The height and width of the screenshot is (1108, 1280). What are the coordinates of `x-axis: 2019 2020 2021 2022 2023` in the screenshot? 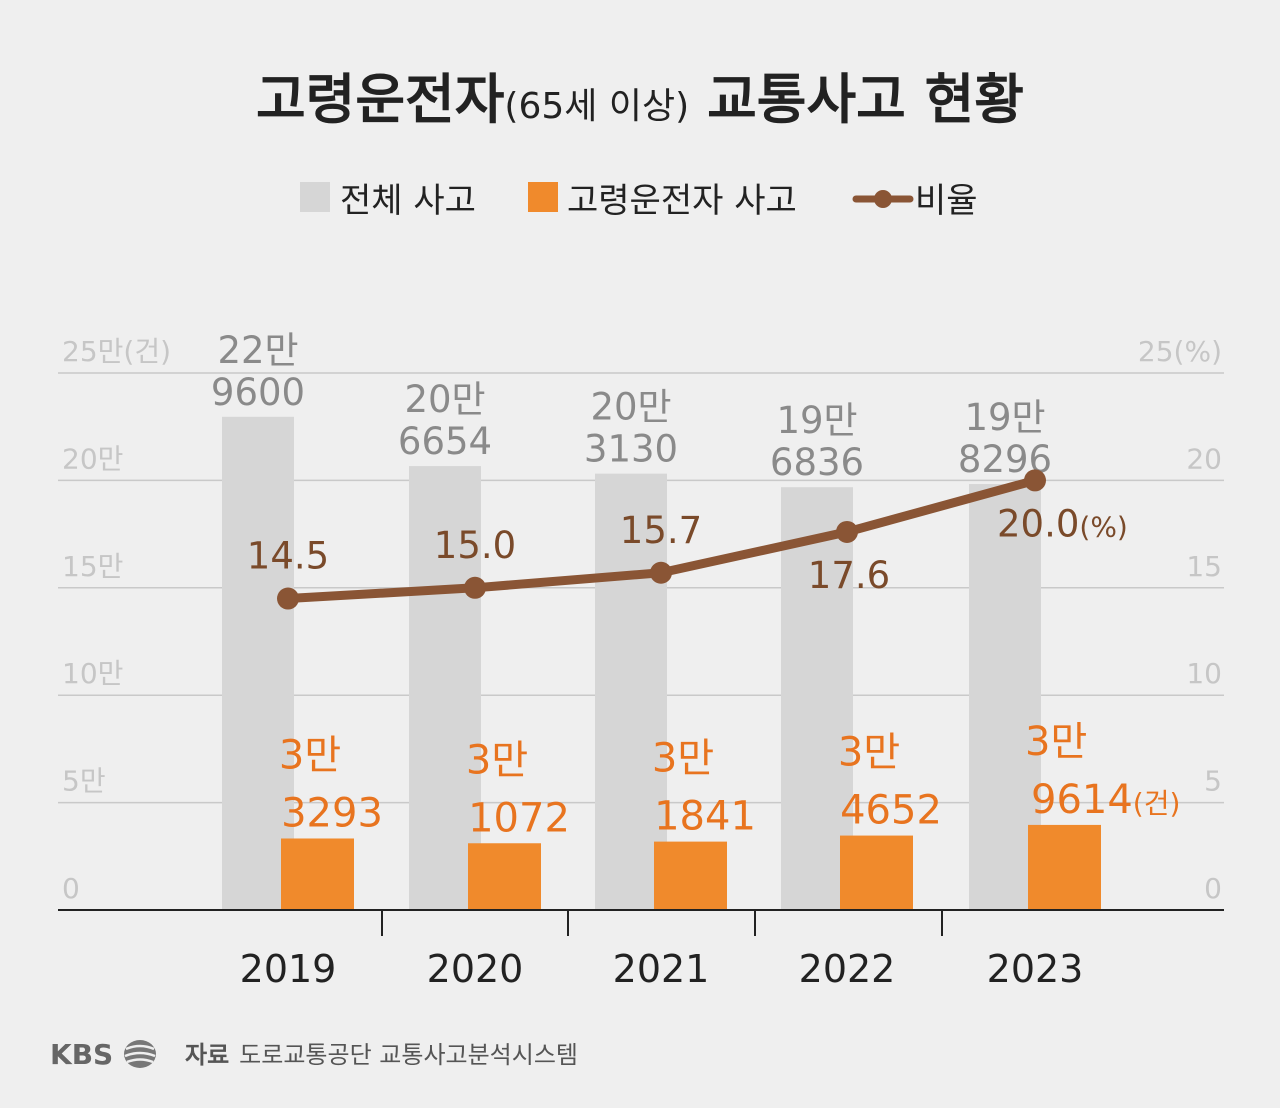 It's located at (641, 950).